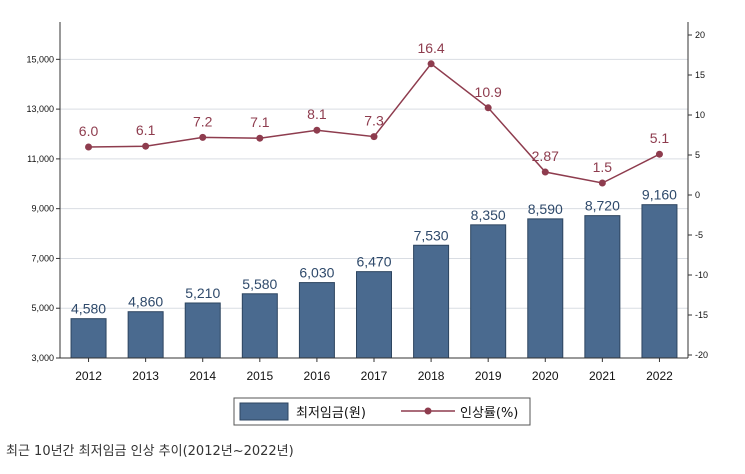 The height and width of the screenshot is (474, 745). What do you see at coordinates (545, 172) in the screenshot?
I see `rate-point-2020` at bounding box center [545, 172].